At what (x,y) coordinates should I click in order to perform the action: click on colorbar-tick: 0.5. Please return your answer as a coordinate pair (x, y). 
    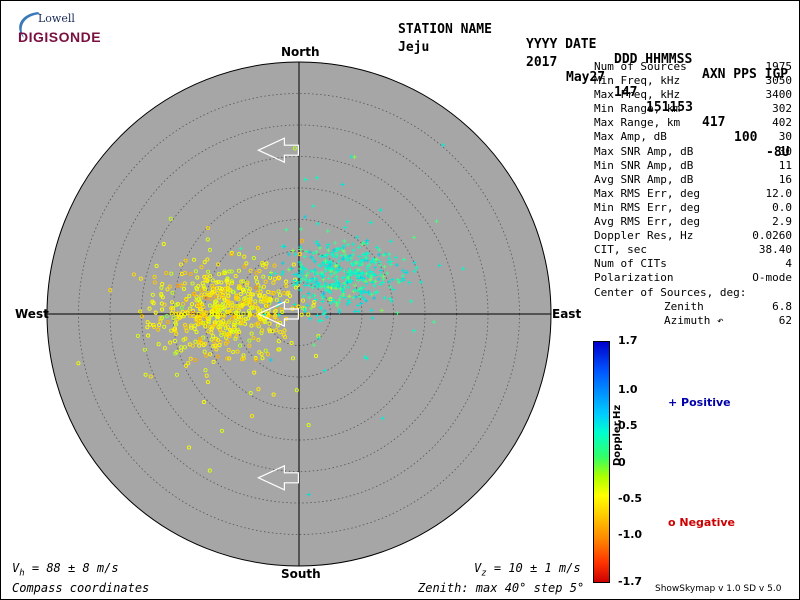
    Looking at the image, I should click on (628, 425).